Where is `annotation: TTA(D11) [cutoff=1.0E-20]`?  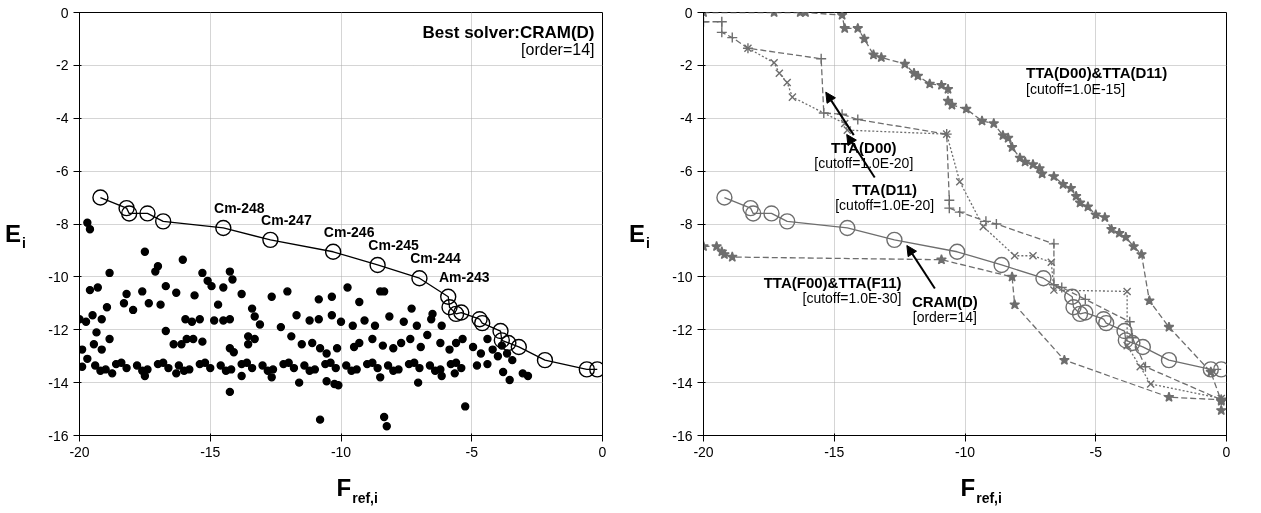 annotation: TTA(D11) [cutoff=1.0E-20] is located at coordinates (885, 197).